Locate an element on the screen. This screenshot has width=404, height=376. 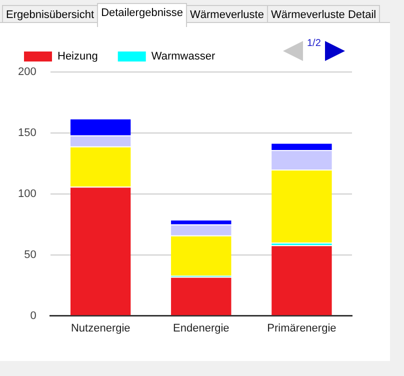
y-tick-label: 50 is located at coordinates (30, 254).